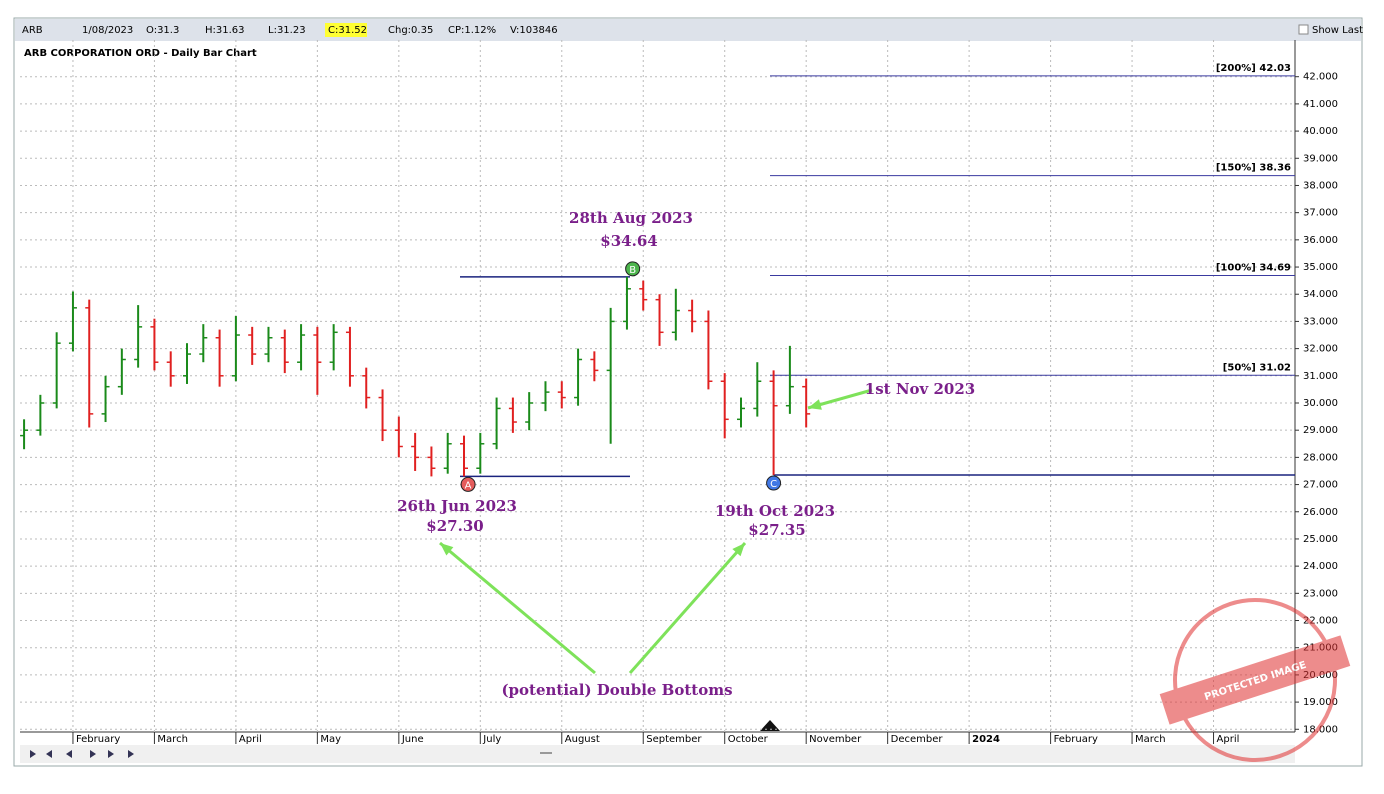 This screenshot has width=1384, height=794. What do you see at coordinates (1320, 702) in the screenshot?
I see `y-tick-label: 19.000` at bounding box center [1320, 702].